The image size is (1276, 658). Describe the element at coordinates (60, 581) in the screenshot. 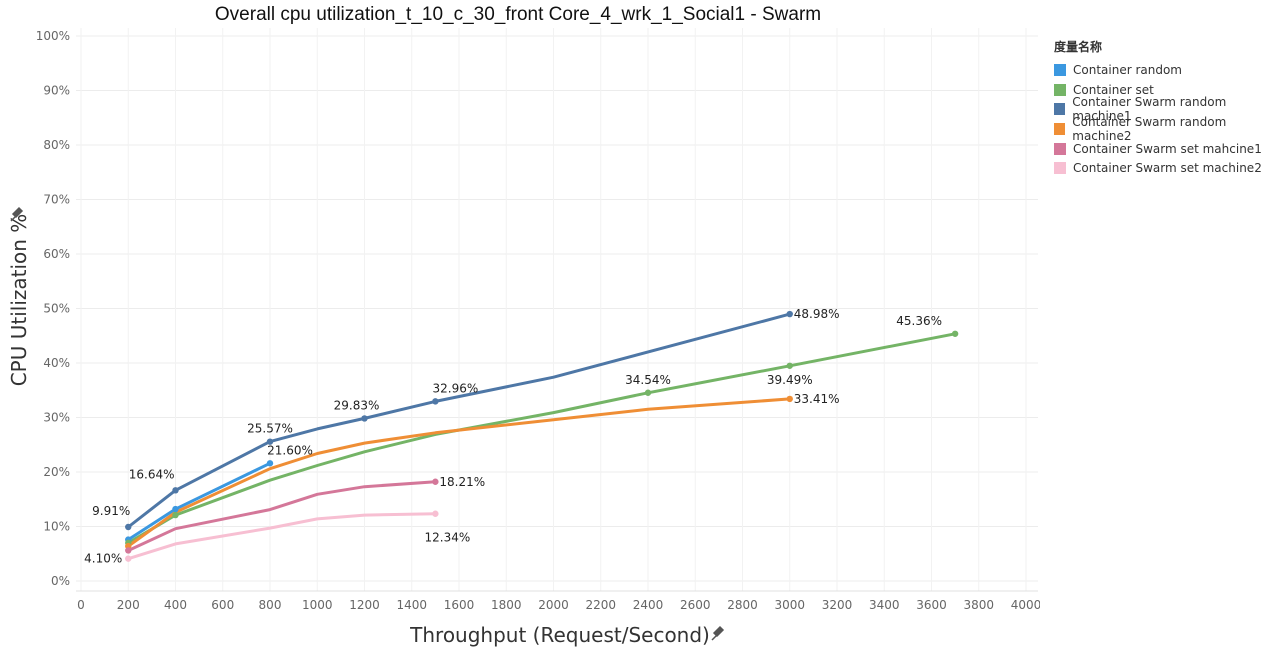

I see `y-tick-label: 0%` at that location.